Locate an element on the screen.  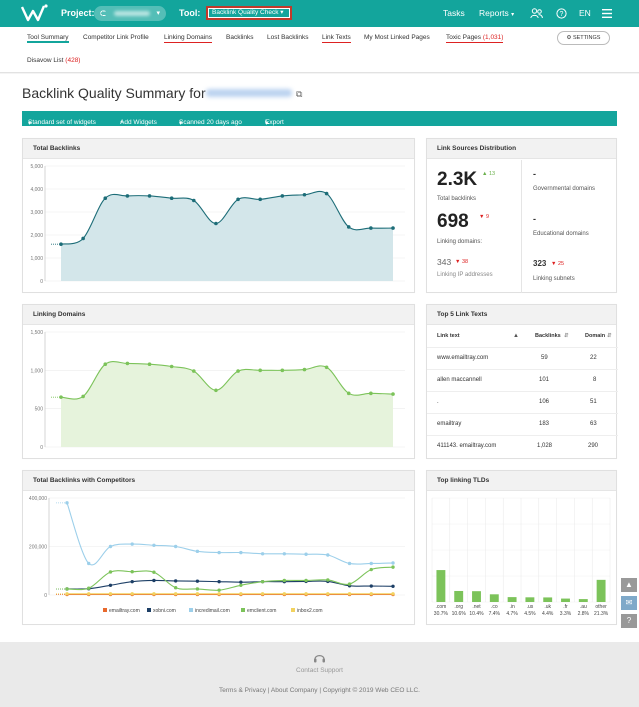
reports-menu: Reports ▾ is located at coordinates (496, 13).